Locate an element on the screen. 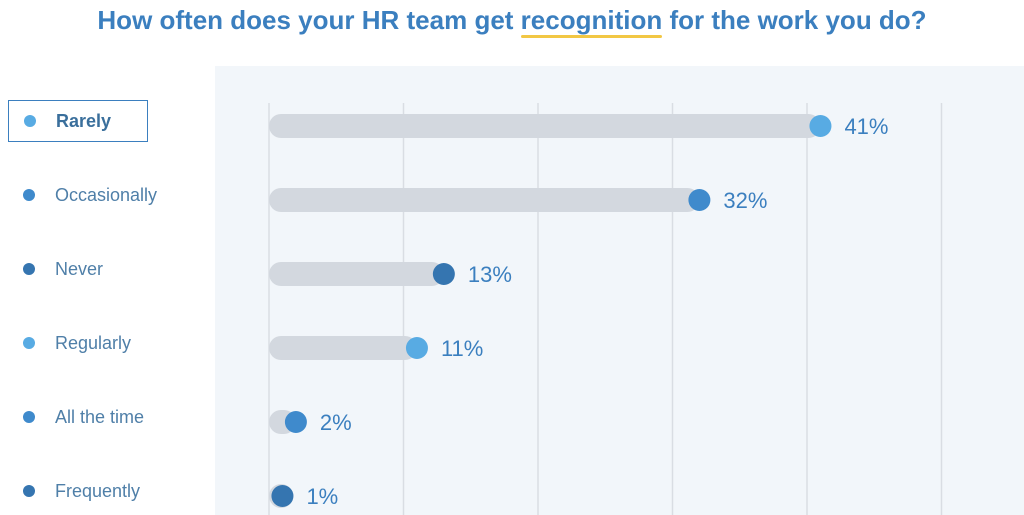  bar-row: 13% is located at coordinates (390, 274).